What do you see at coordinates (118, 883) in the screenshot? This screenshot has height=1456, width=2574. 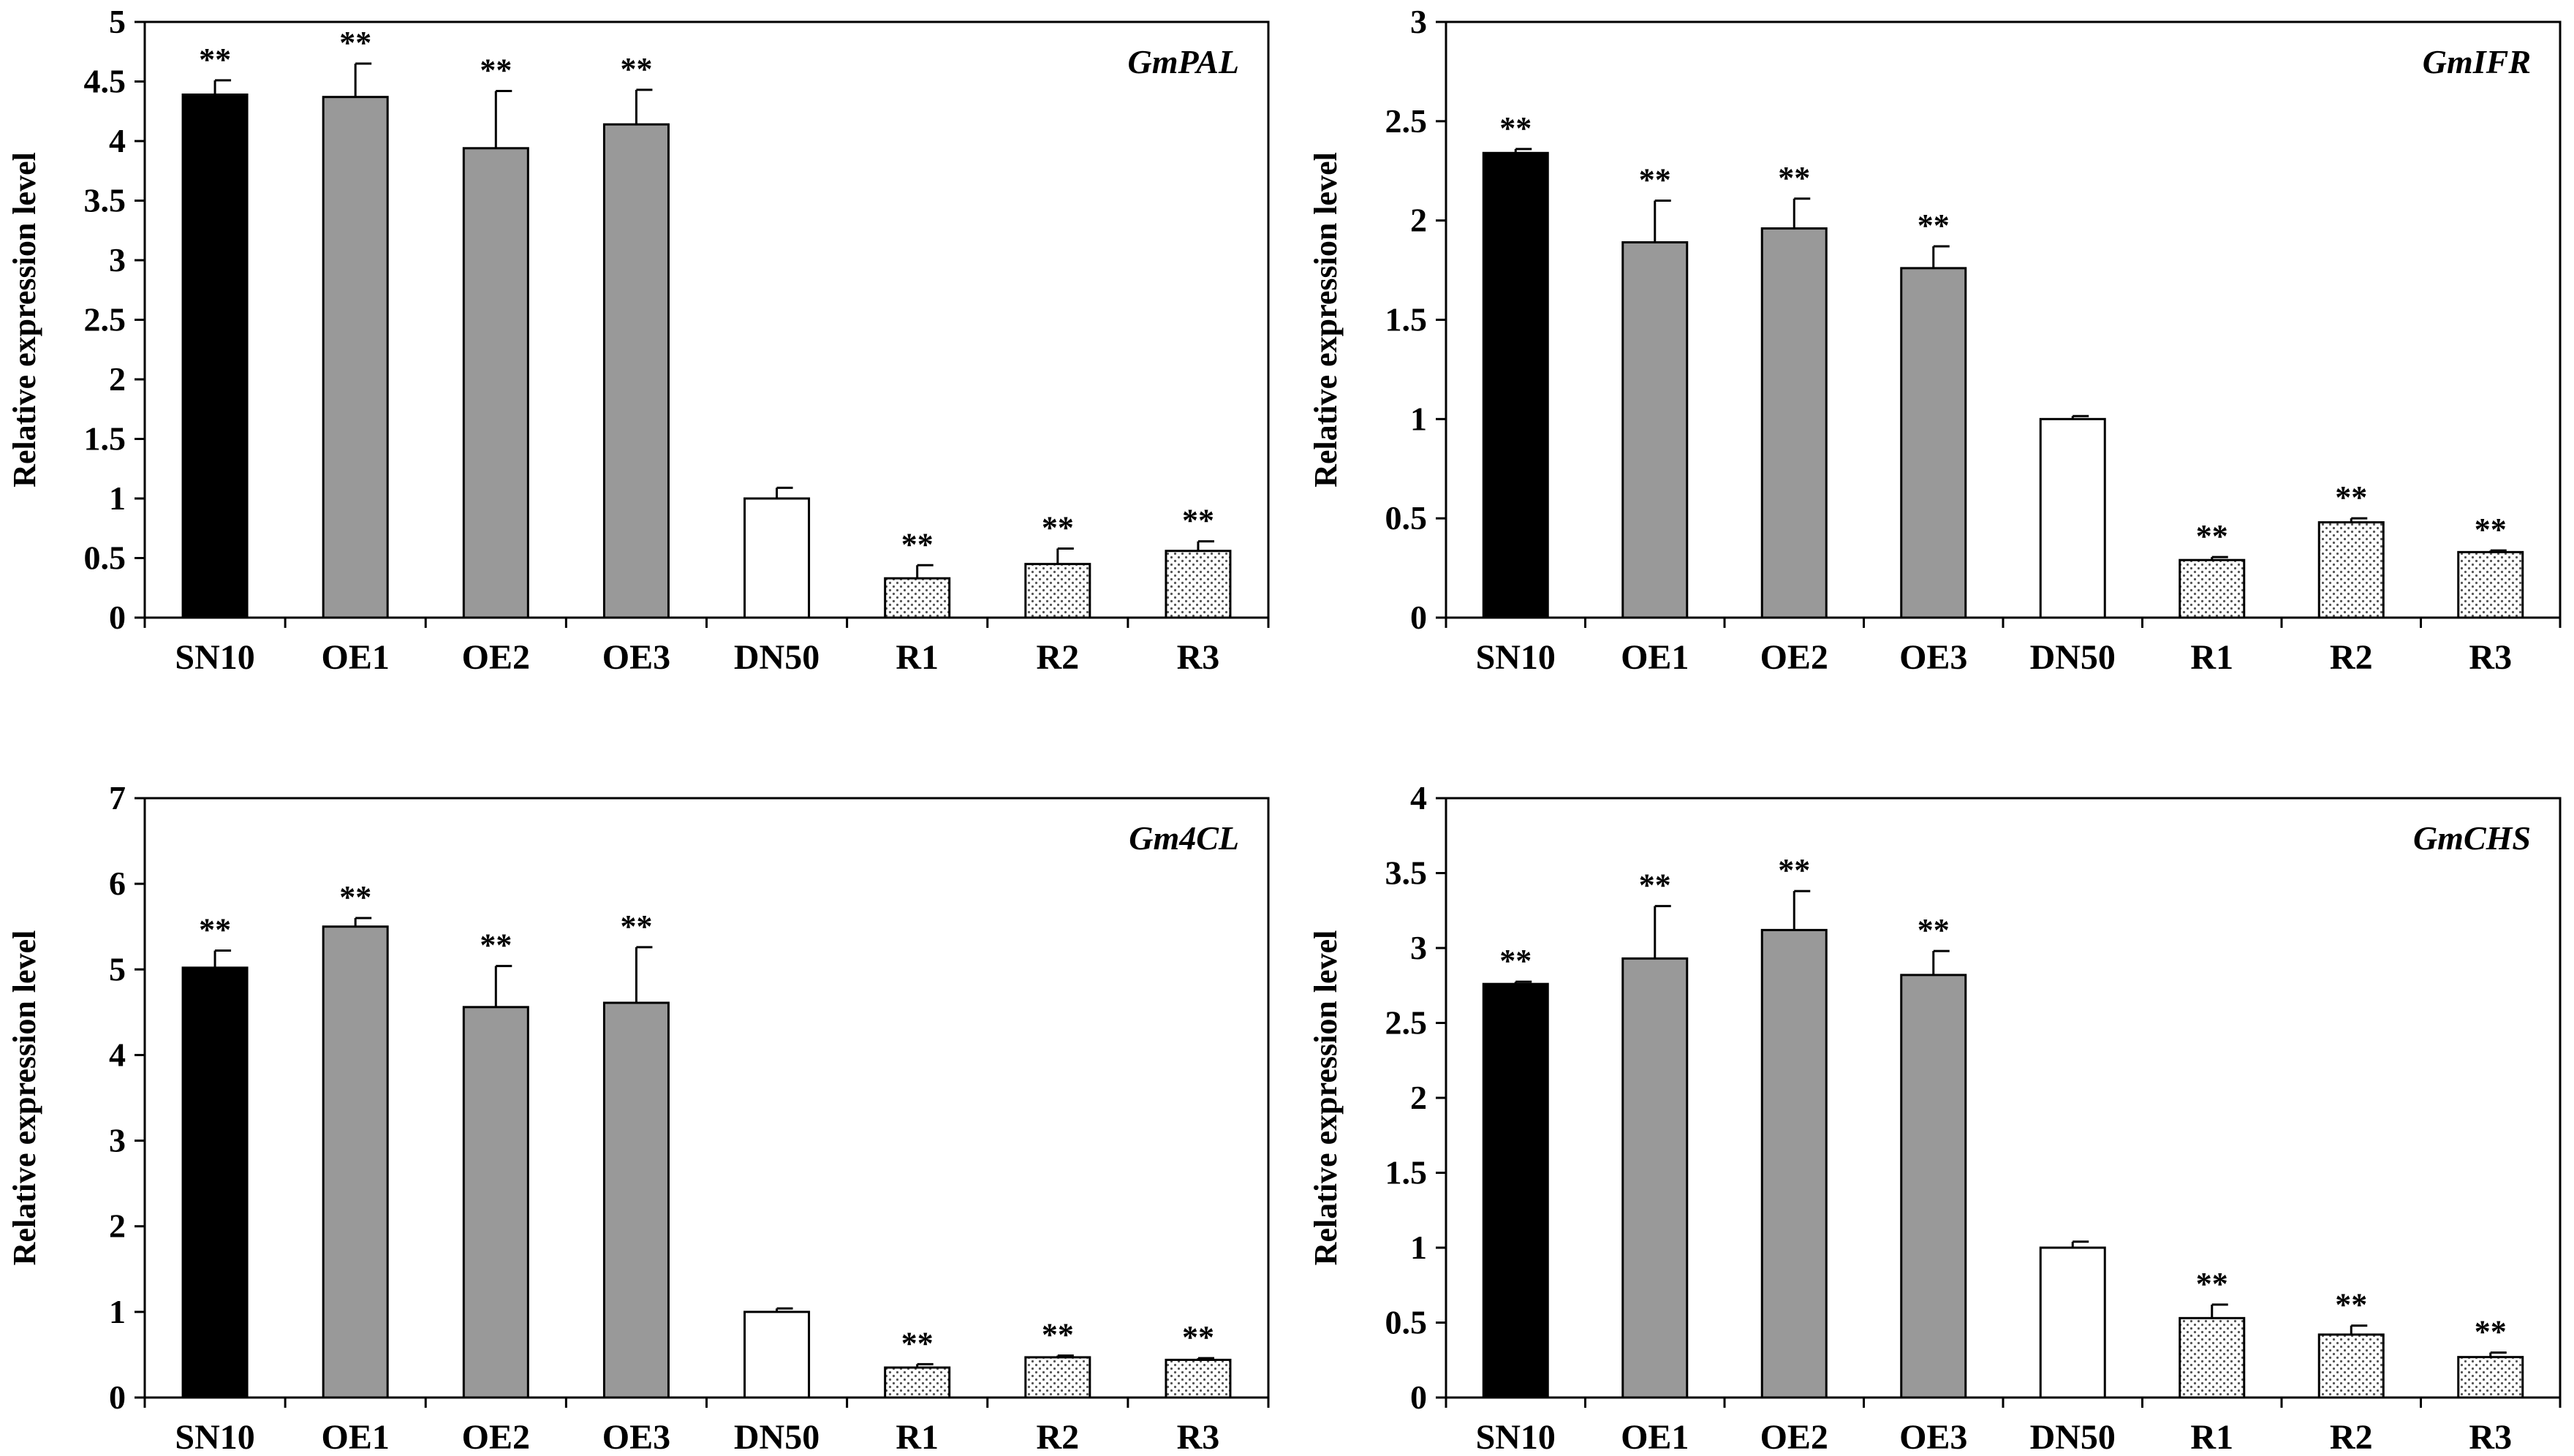 I see `y-tick-label: 6` at bounding box center [118, 883].